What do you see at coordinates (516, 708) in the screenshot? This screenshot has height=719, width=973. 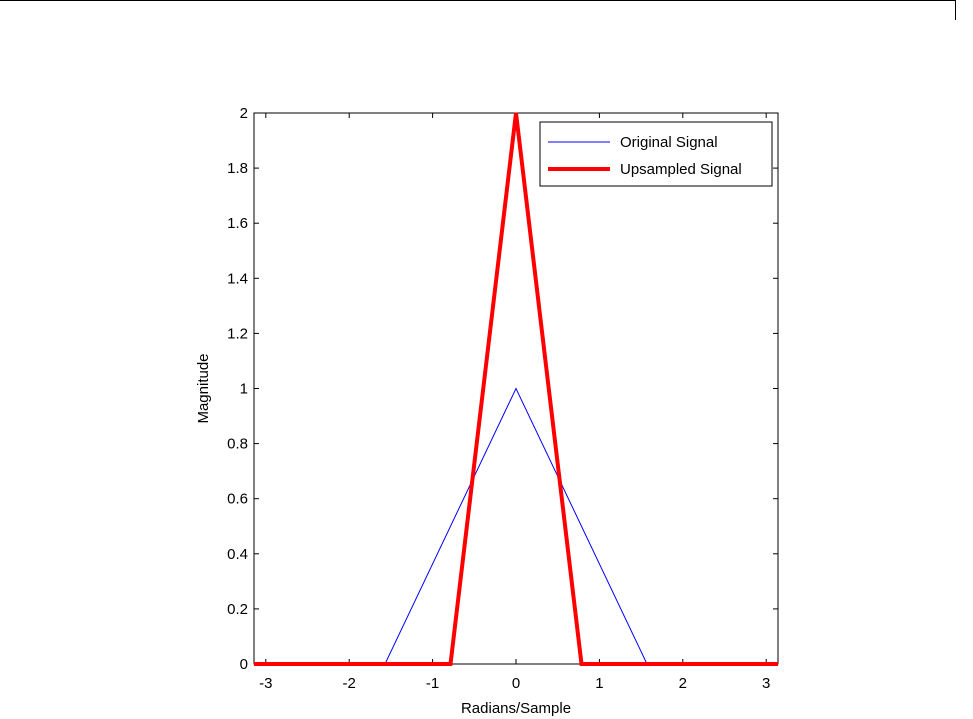 I see `x-axis-label: Radians/Sample` at bounding box center [516, 708].